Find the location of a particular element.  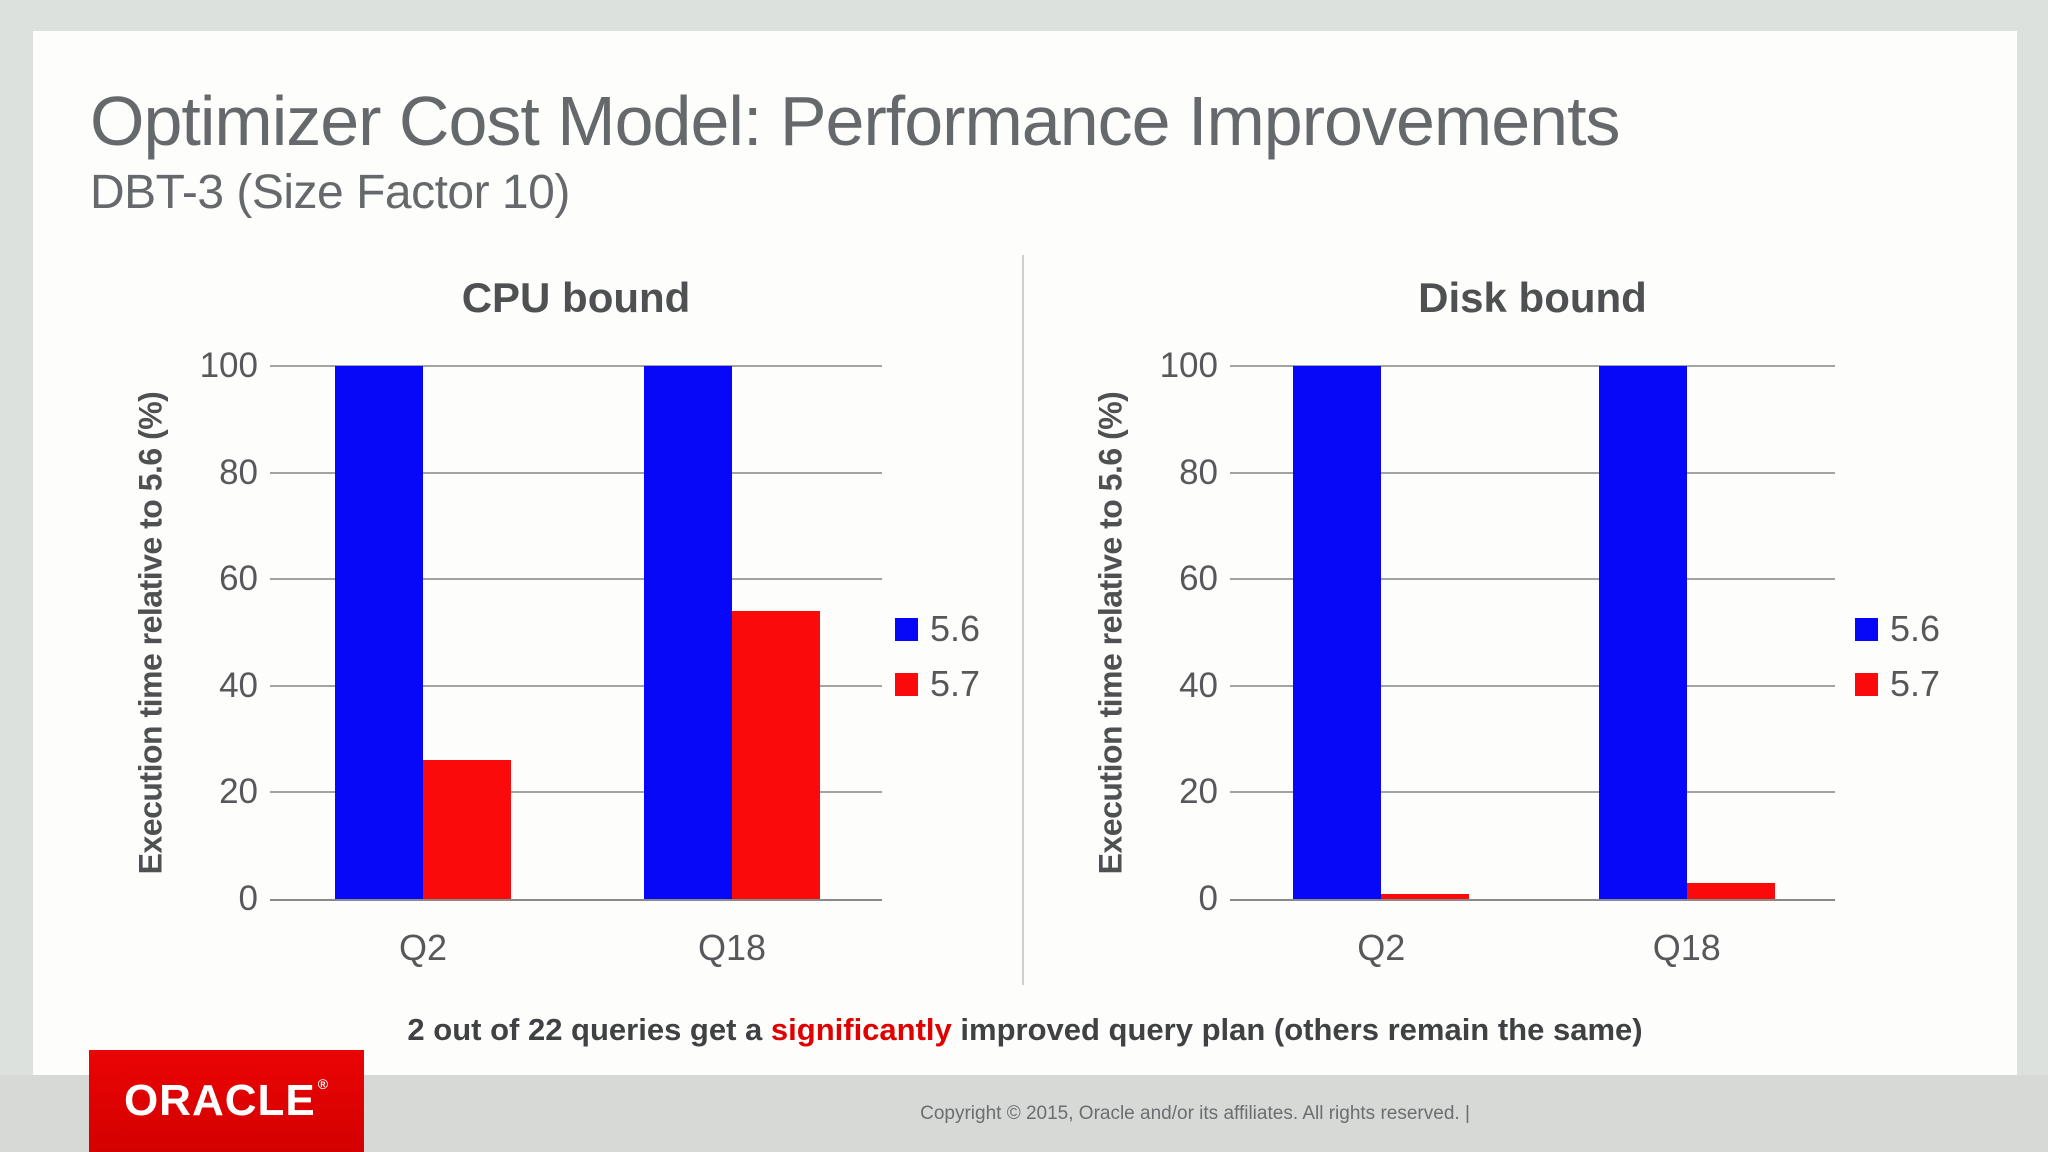

registered-trademark-icon: ® is located at coordinates (323, 1084).